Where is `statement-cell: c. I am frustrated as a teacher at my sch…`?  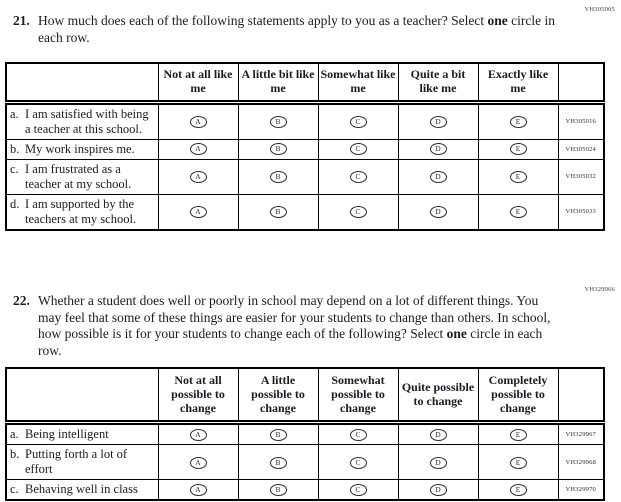 statement-cell: c. I am frustrated as a teacher at my sch… is located at coordinates (82, 176).